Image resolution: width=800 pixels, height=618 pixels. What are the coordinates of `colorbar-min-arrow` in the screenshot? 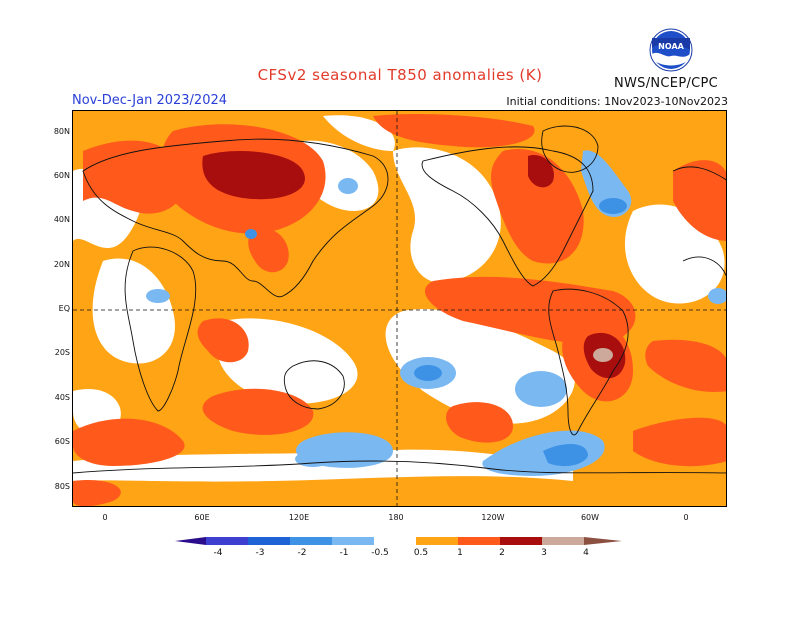 It's located at (190, 541).